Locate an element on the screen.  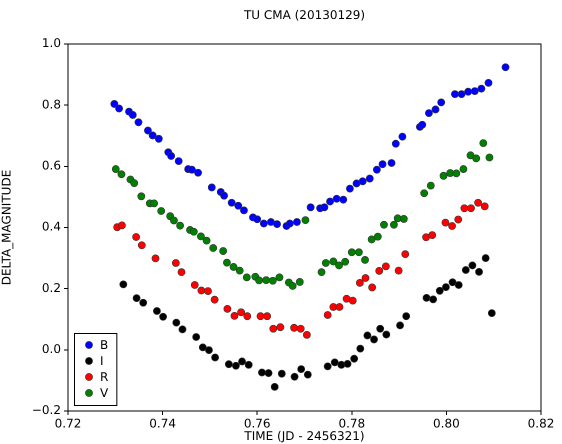
y-tick-label: 0.6 is located at coordinates (51, 165).